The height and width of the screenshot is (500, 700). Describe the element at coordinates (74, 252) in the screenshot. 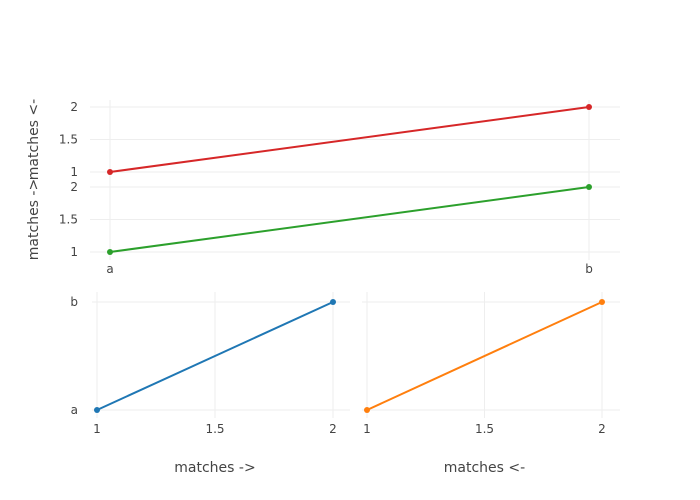

I see `middle-y-tick-label: 1` at that location.